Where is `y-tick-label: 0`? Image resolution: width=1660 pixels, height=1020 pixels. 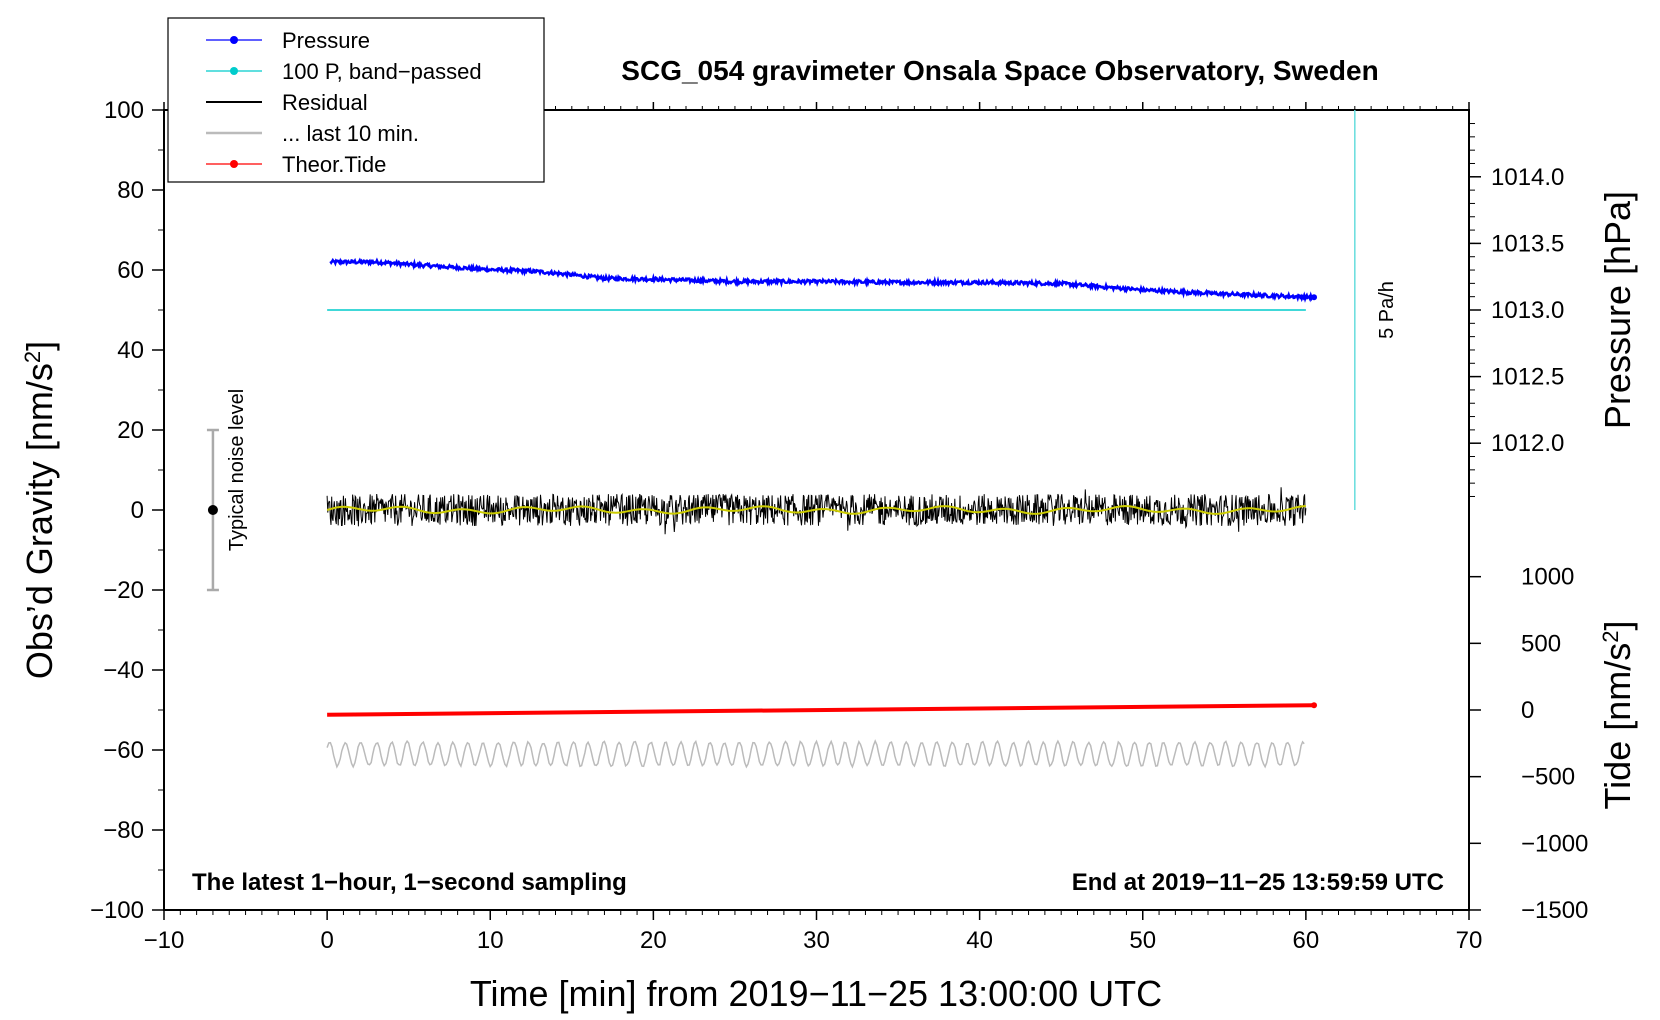
y-tick-label: 0 is located at coordinates (137, 510).